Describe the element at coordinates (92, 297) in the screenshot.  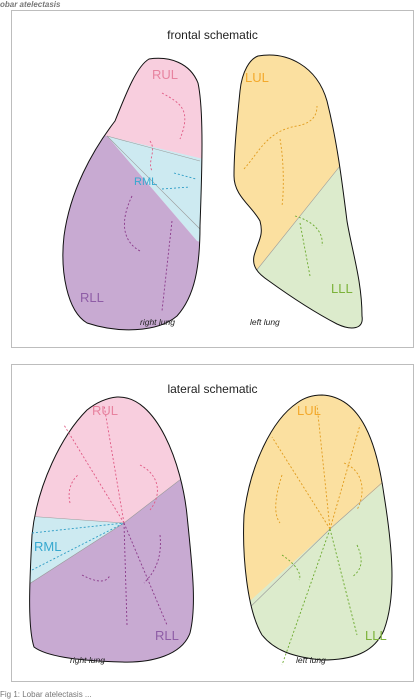
I see `frontal-rll-label: RLL` at that location.